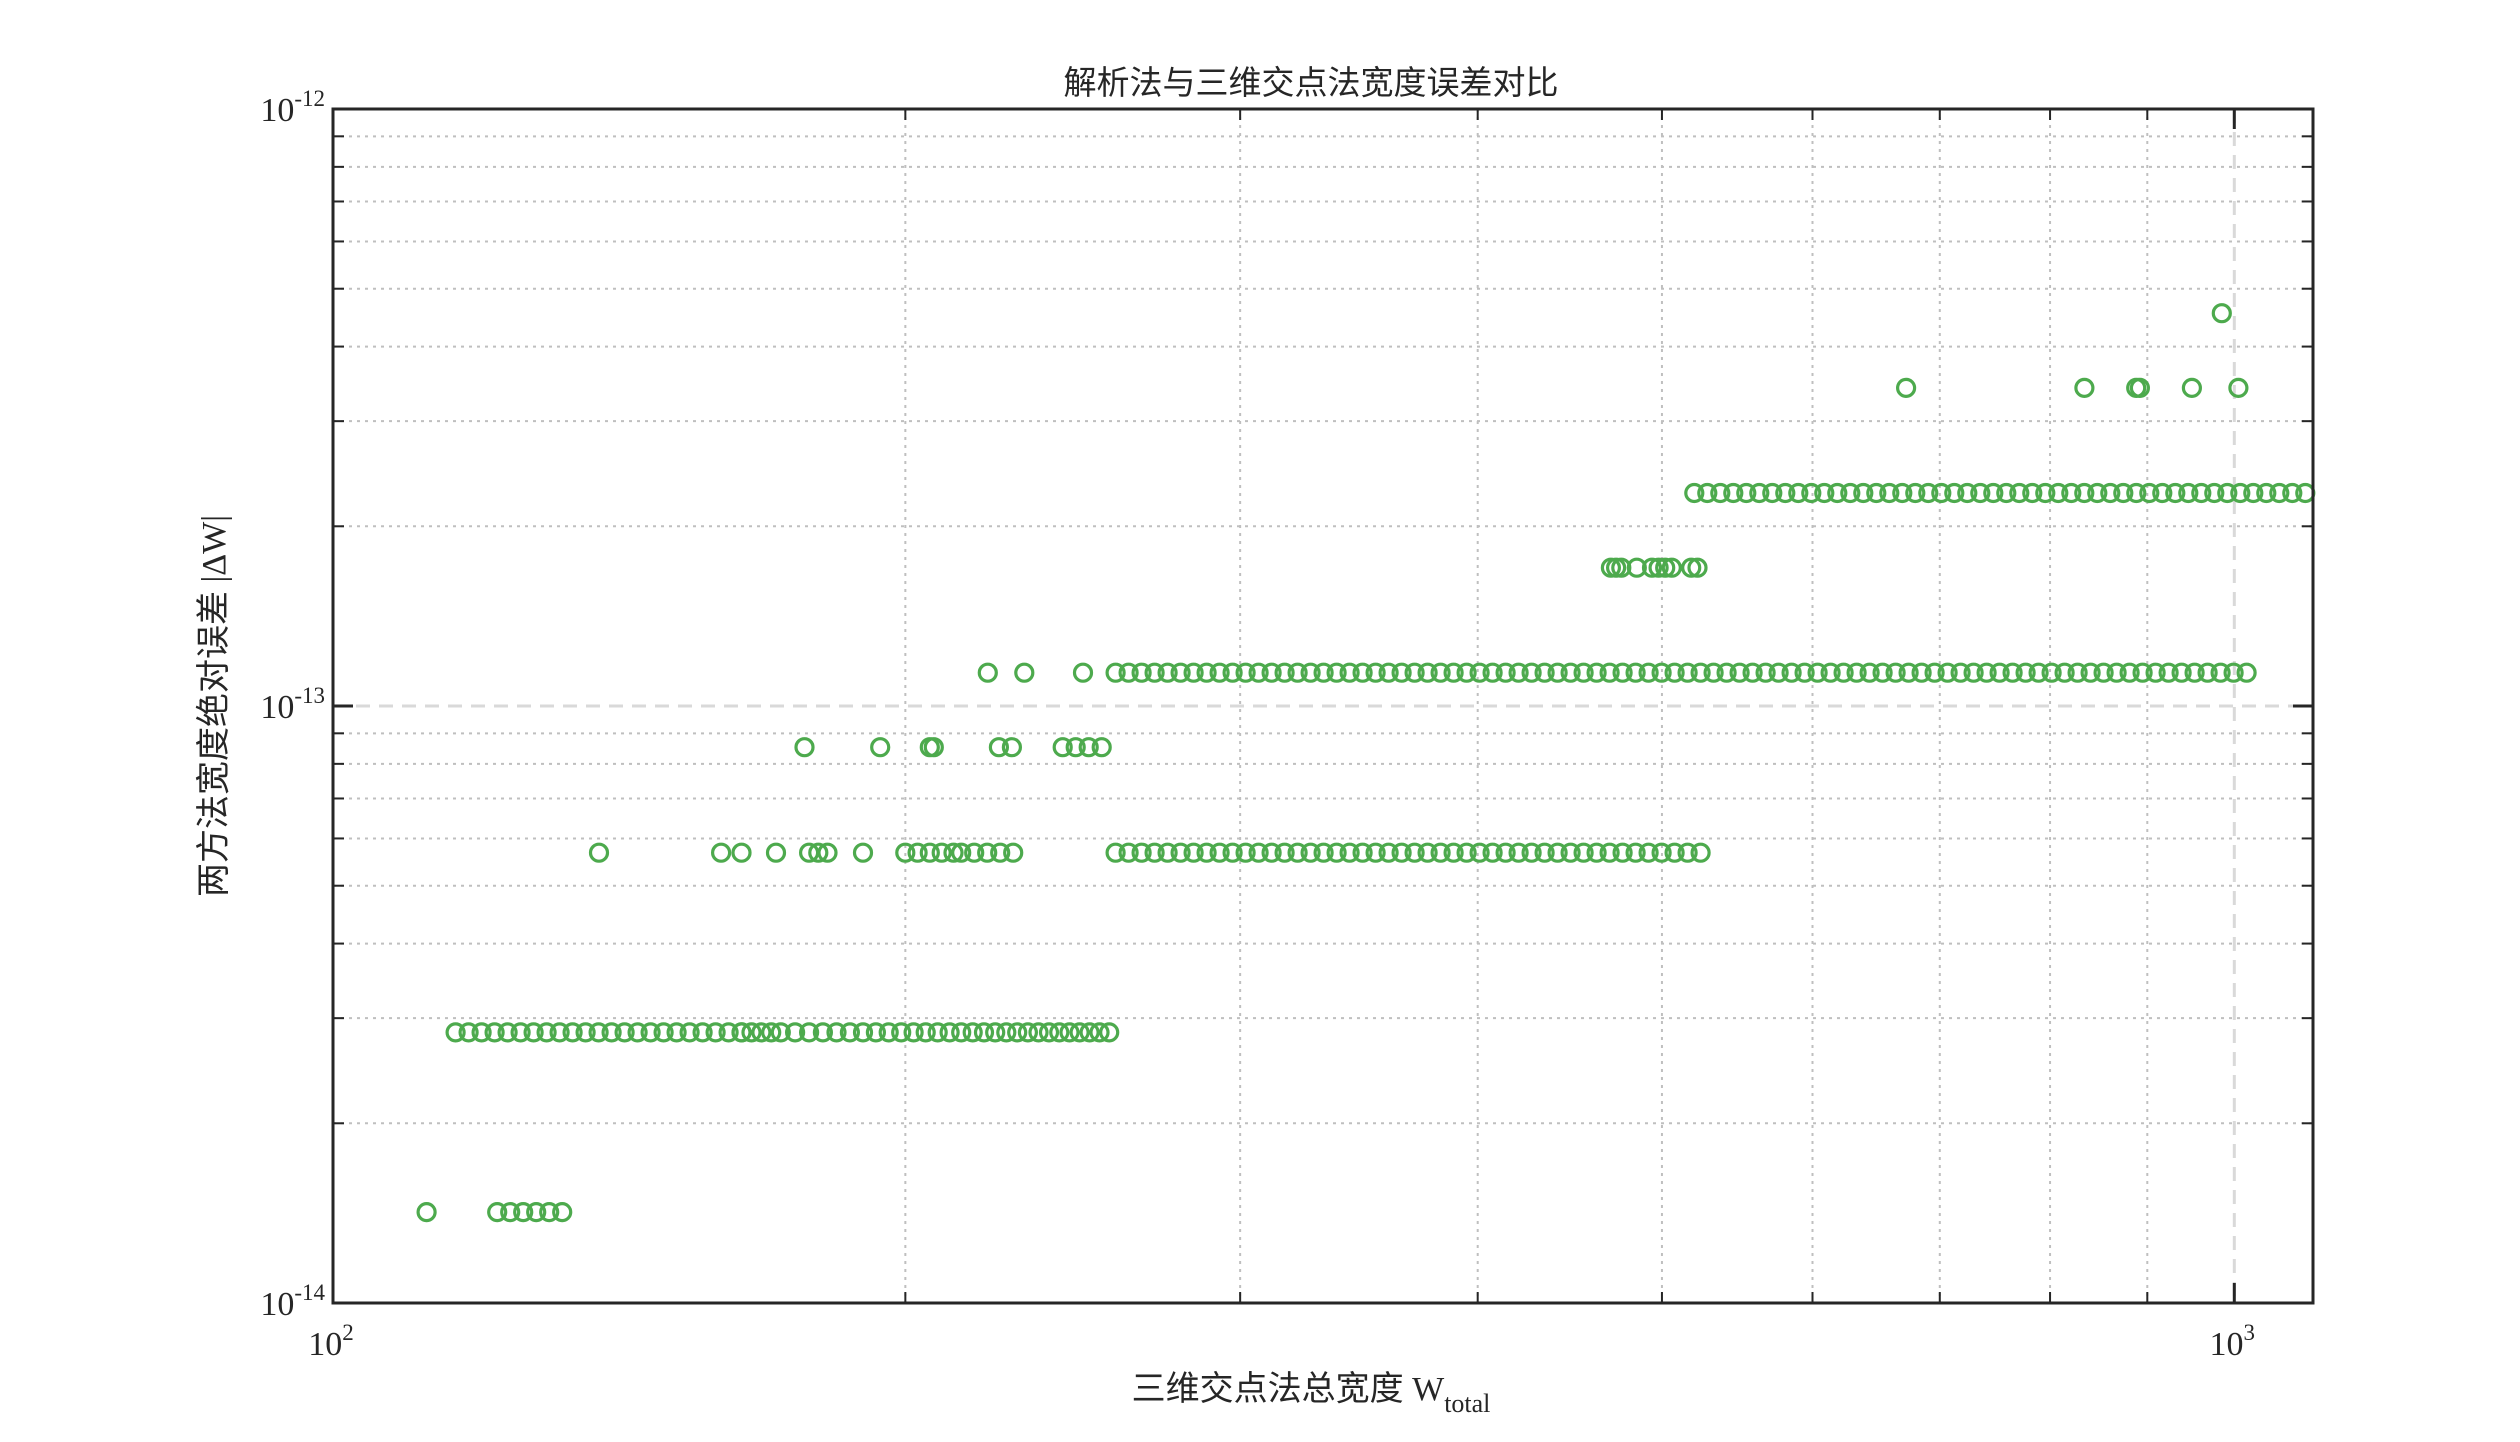 This screenshot has width=2520, height=1442. Describe the element at coordinates (214, 706) in the screenshot. I see `y-axis-label: 两方法宽度绝对误差 |ΔW|` at that location.